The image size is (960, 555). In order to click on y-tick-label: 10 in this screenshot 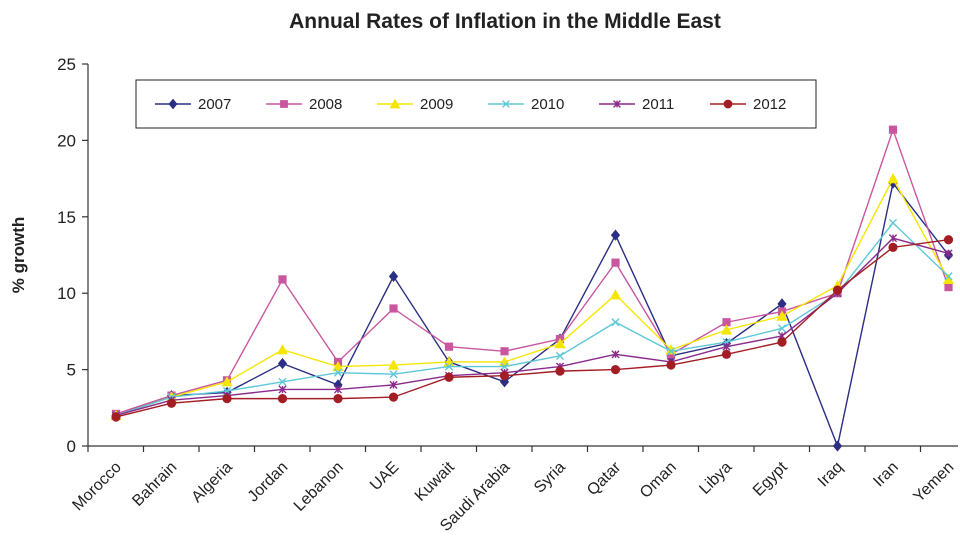, I will do `click(66, 293)`.